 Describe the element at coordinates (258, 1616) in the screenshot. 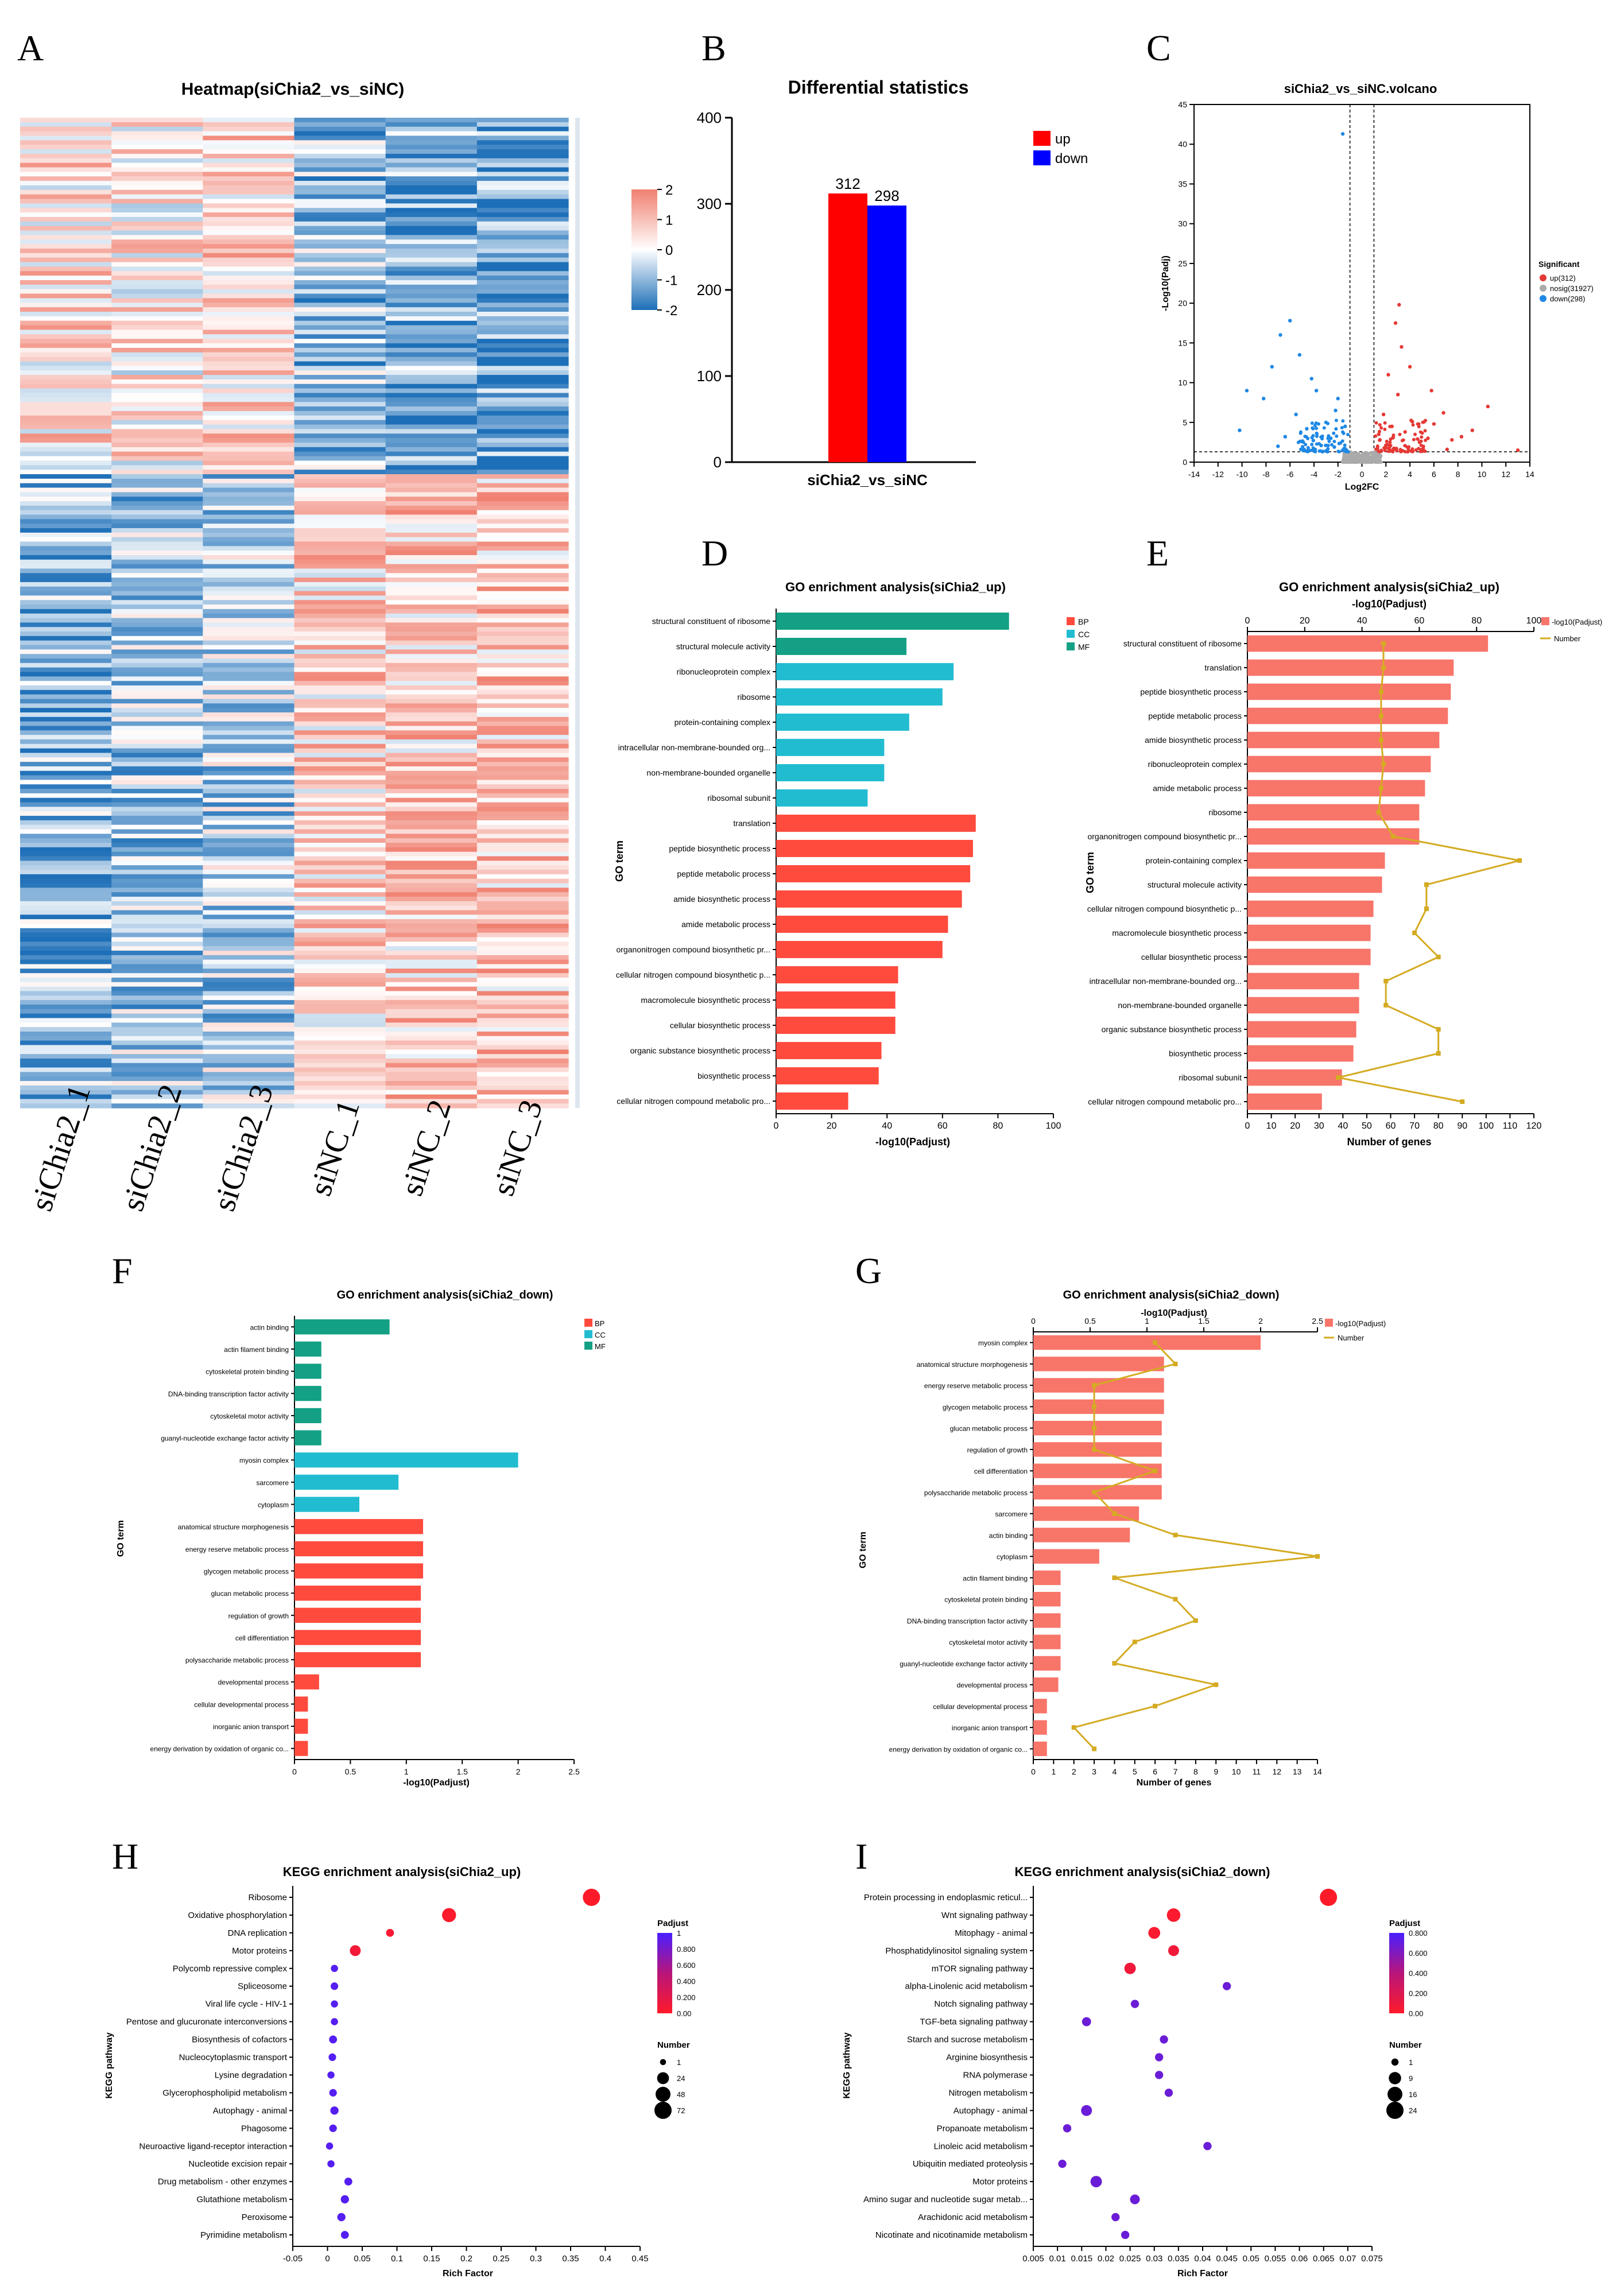

I see `go-term-label: regulation of growth` at that location.